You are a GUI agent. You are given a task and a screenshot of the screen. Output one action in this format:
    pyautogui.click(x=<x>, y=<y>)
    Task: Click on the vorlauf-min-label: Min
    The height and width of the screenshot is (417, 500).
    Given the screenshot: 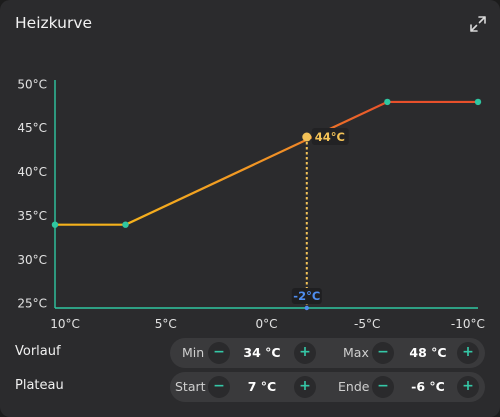 What is the action you would take?
    pyautogui.click(x=193, y=352)
    